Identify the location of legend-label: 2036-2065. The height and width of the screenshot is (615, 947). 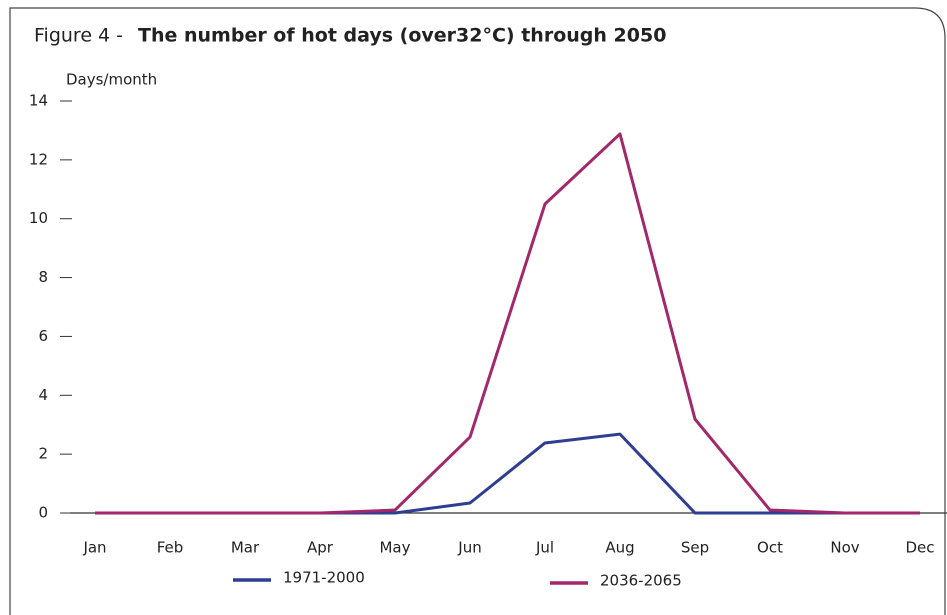
(641, 581).